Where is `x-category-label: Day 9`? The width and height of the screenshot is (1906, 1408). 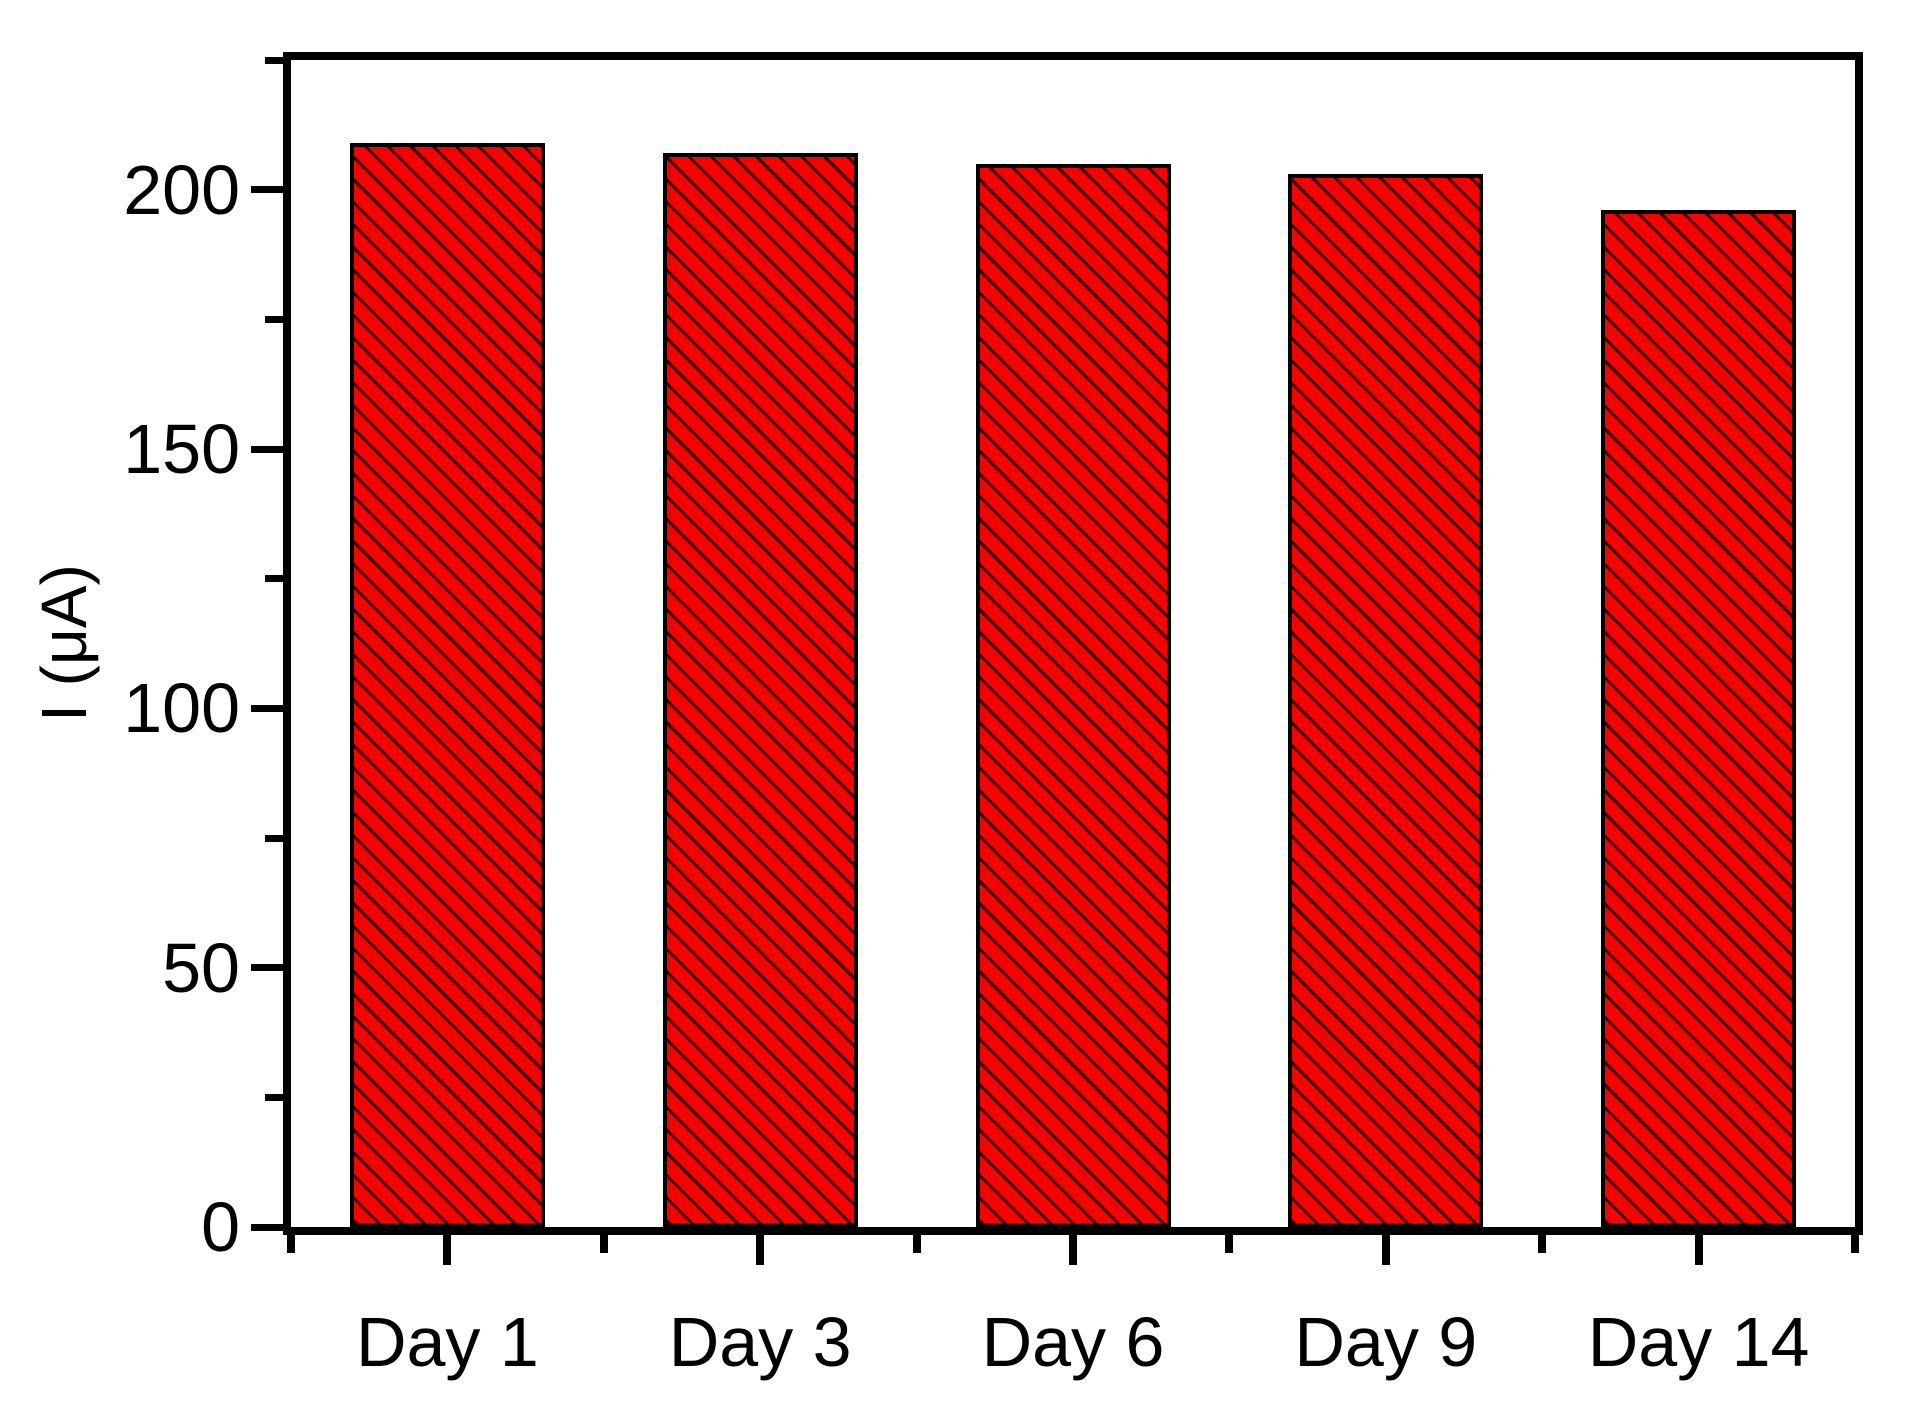 x-category-label: Day 9 is located at coordinates (1386, 1342).